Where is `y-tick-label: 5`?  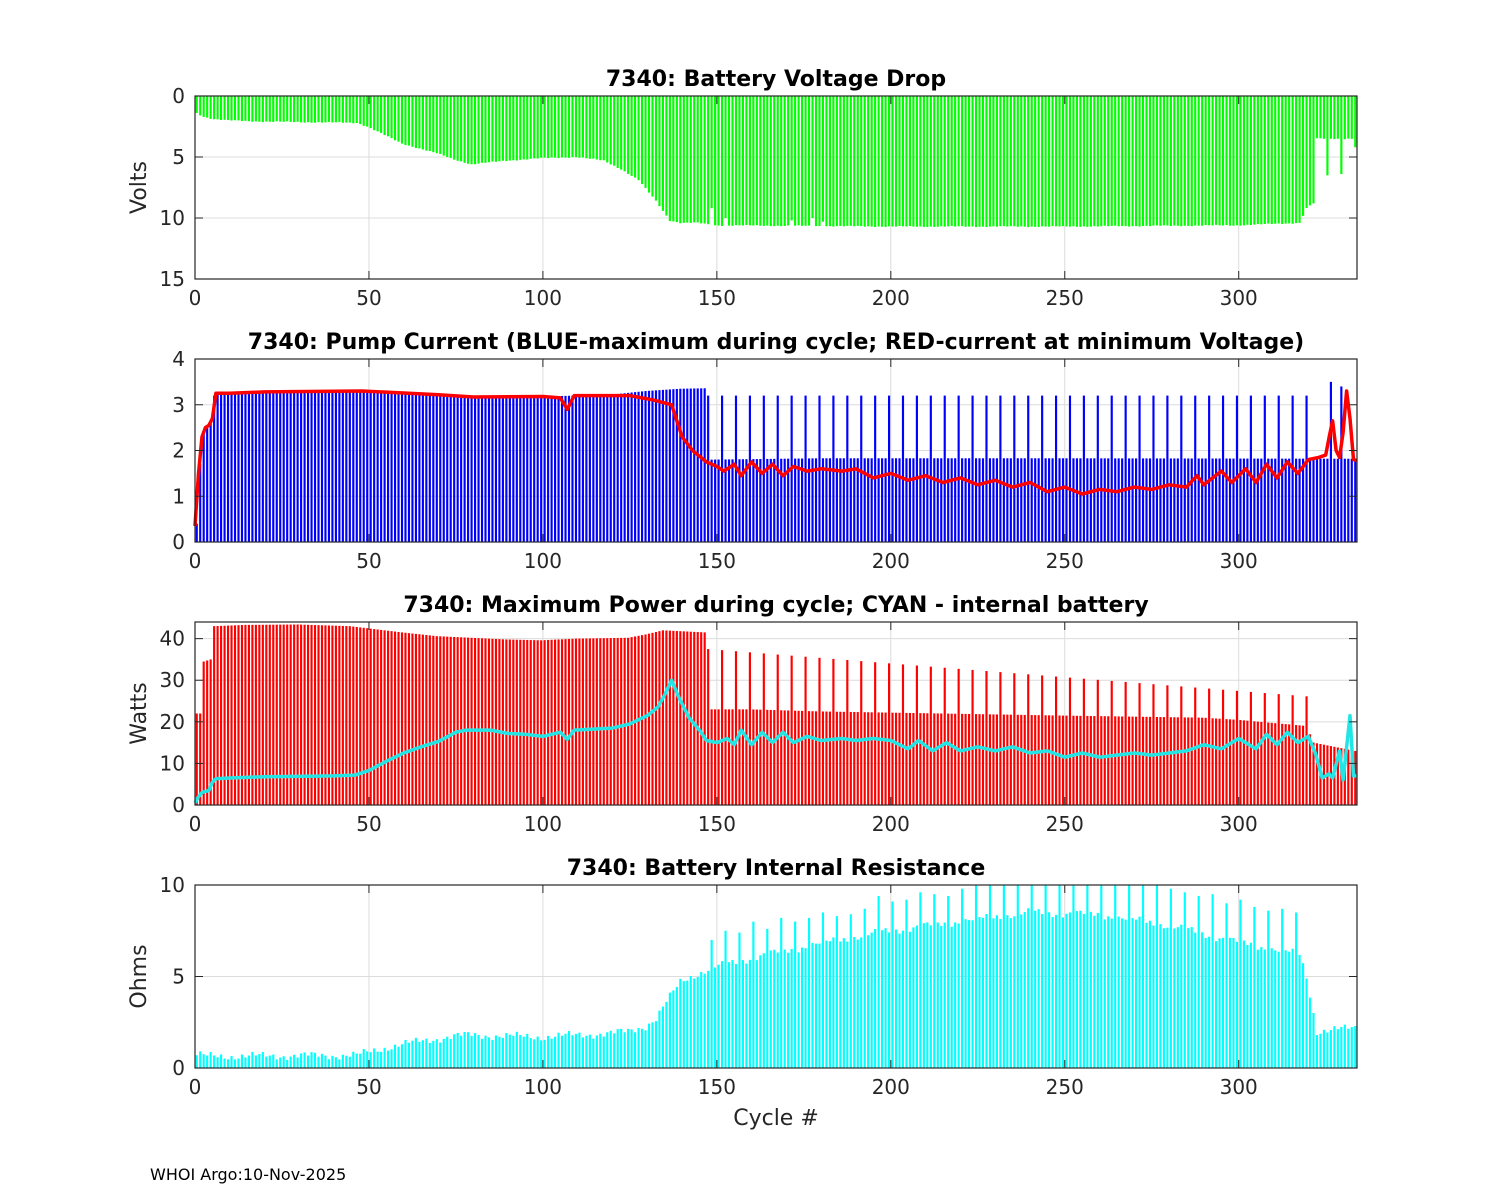
y-tick-label: 5 is located at coordinates (178, 157).